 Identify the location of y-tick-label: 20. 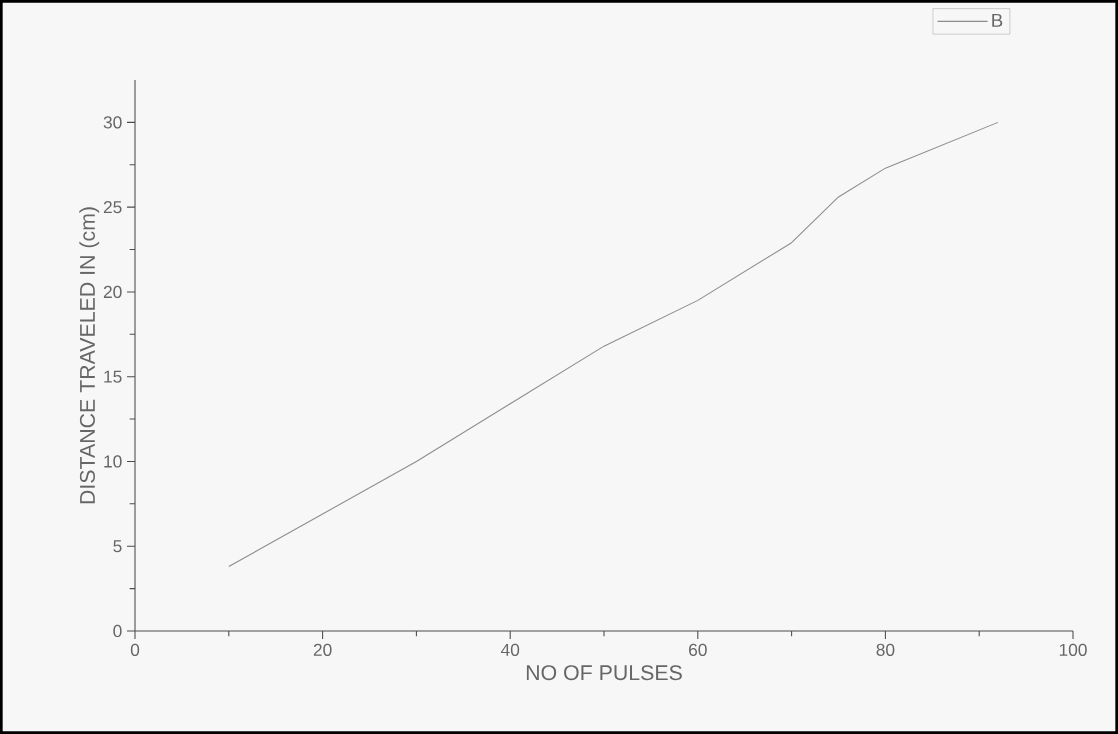
(112, 292).